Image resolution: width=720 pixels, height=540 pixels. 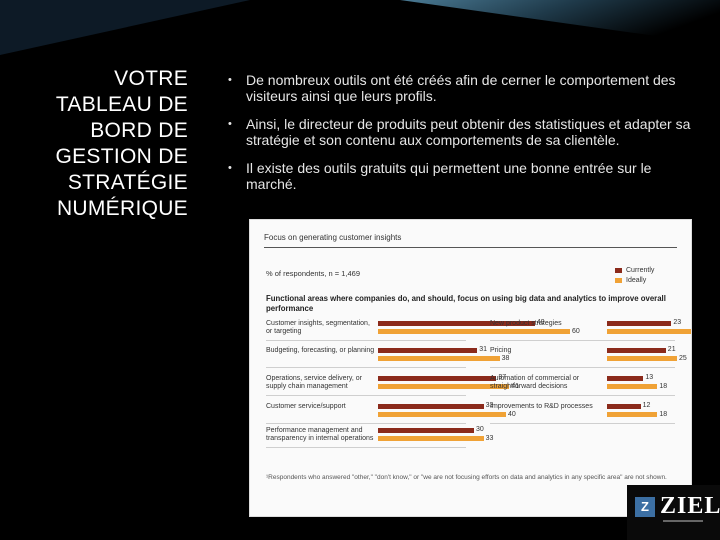 I want to click on bar-value-currently: 21, so click(x=671, y=349).